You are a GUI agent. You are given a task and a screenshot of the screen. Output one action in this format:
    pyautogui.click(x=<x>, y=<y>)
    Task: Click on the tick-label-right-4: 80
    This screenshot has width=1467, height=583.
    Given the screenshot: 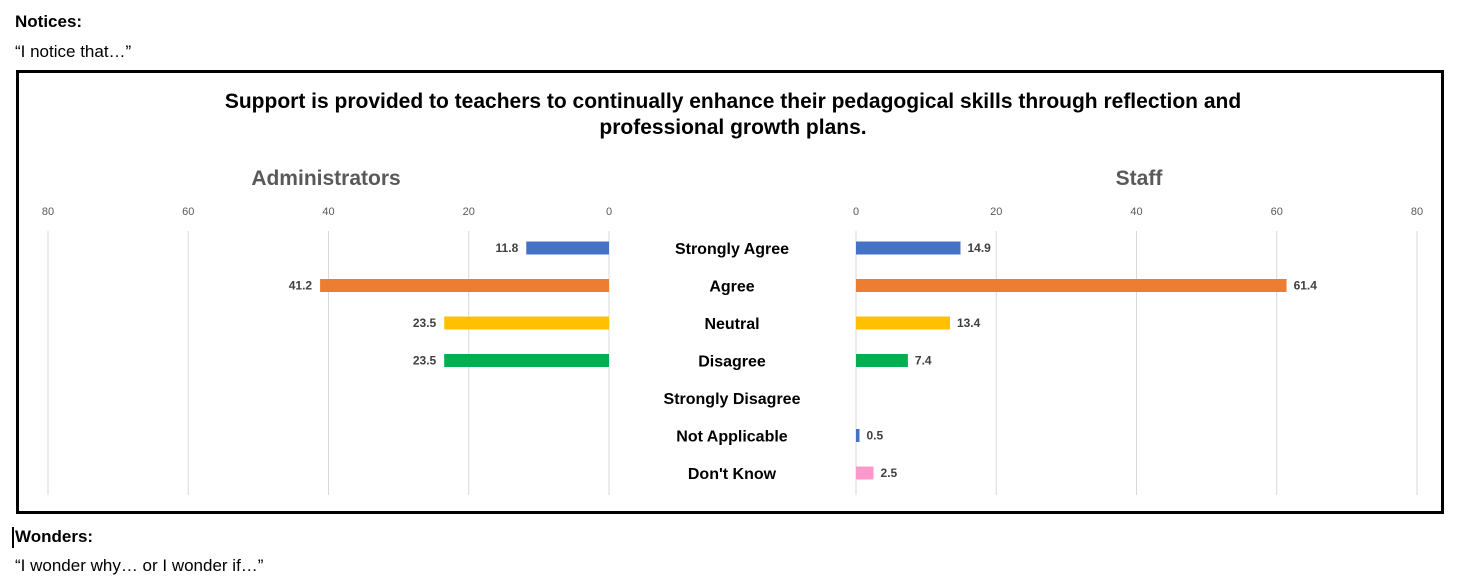 What is the action you would take?
    pyautogui.click(x=1417, y=212)
    